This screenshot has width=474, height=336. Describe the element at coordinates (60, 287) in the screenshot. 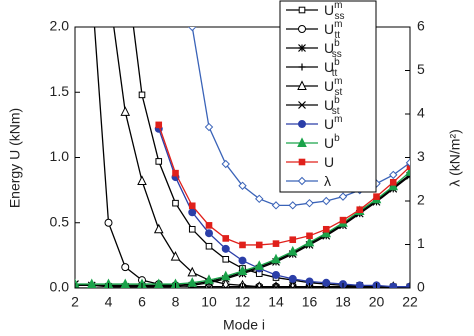

I see `y-tick-label: 0.0` at that location.